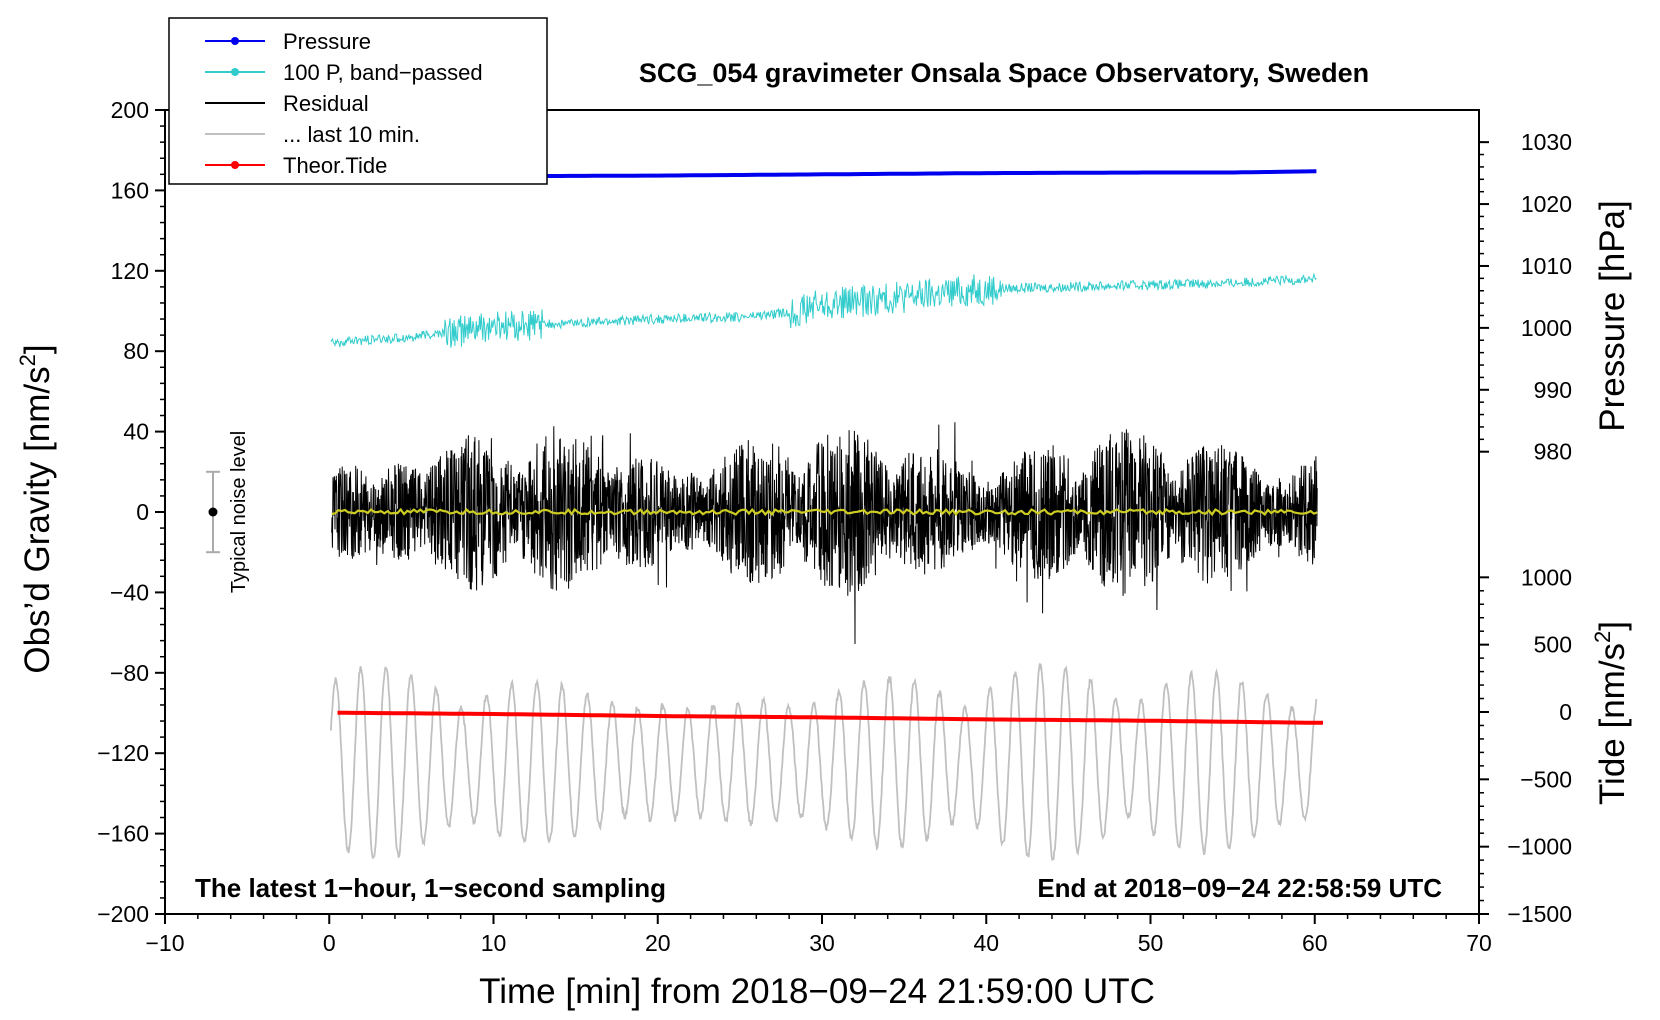 Image resolution: width=1660 pixels, height=1020 pixels. Describe the element at coordinates (1546, 204) in the screenshot. I see `pressure-tick-label: 1020` at that location.